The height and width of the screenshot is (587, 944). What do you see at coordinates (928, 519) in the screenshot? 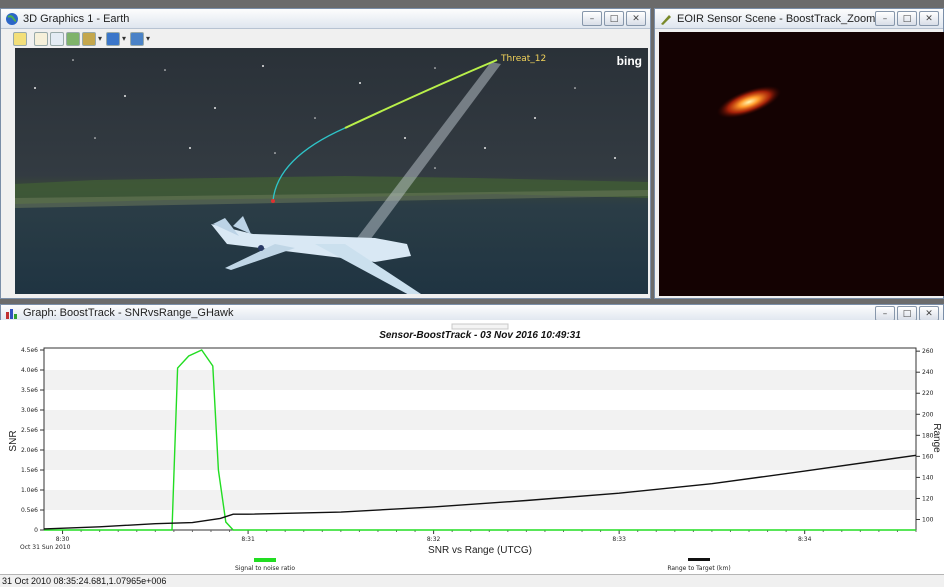
I see `y2-tick-label: 100` at bounding box center [928, 519].